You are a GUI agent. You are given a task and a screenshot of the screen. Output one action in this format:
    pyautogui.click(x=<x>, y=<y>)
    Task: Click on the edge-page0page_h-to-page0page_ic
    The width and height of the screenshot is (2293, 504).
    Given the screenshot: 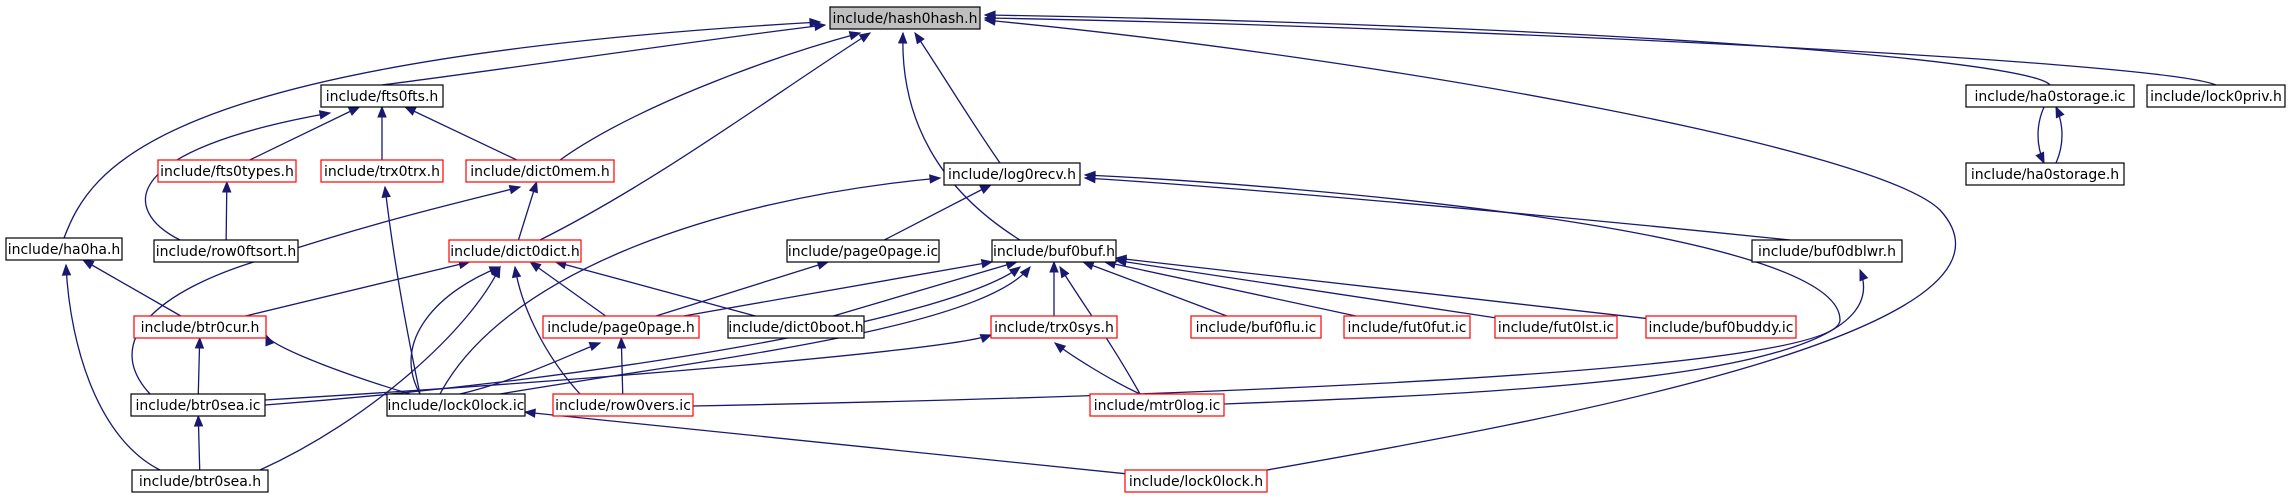 What is the action you would take?
    pyautogui.click(x=742, y=289)
    